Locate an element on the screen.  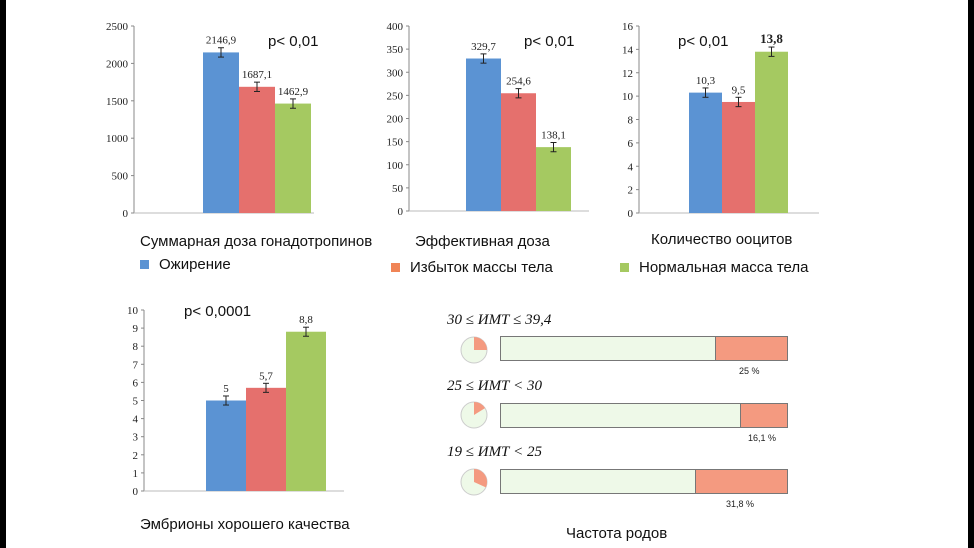
data-label: 9,5 is located at coordinates (739, 90).